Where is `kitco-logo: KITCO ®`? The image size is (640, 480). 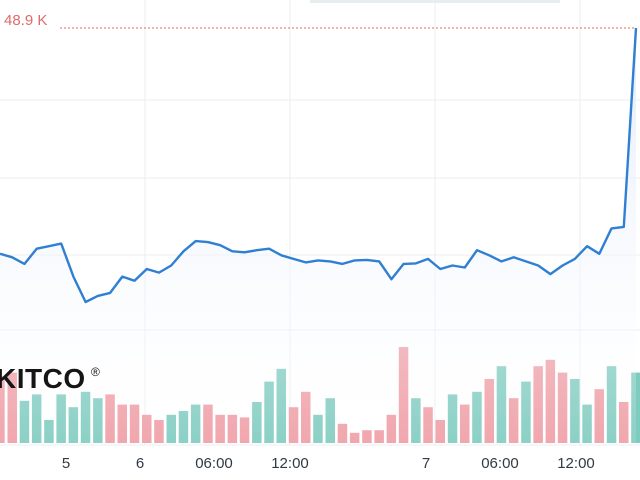
kitco-logo: KITCO ® is located at coordinates (50, 378).